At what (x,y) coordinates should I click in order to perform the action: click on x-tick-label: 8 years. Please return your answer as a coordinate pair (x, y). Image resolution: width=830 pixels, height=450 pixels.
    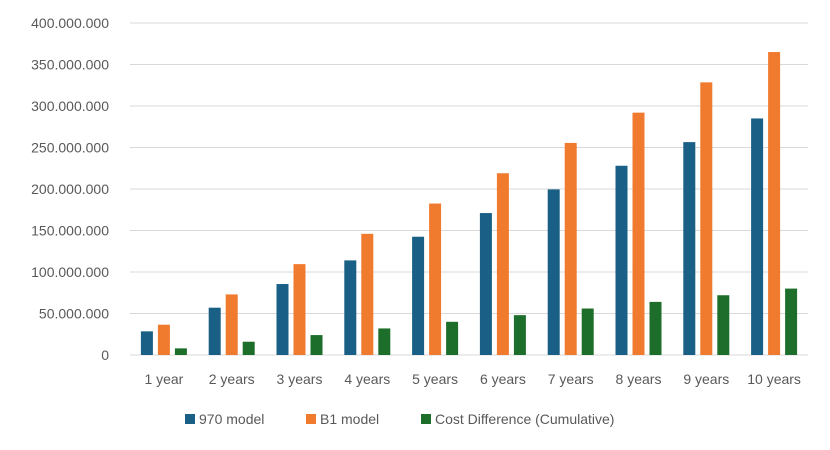
    Looking at the image, I should click on (639, 379).